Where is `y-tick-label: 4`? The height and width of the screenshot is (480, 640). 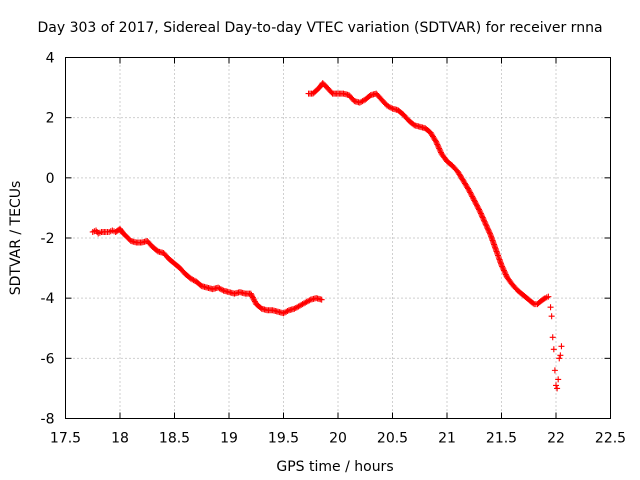 y-tick-label: 4 is located at coordinates (50, 59).